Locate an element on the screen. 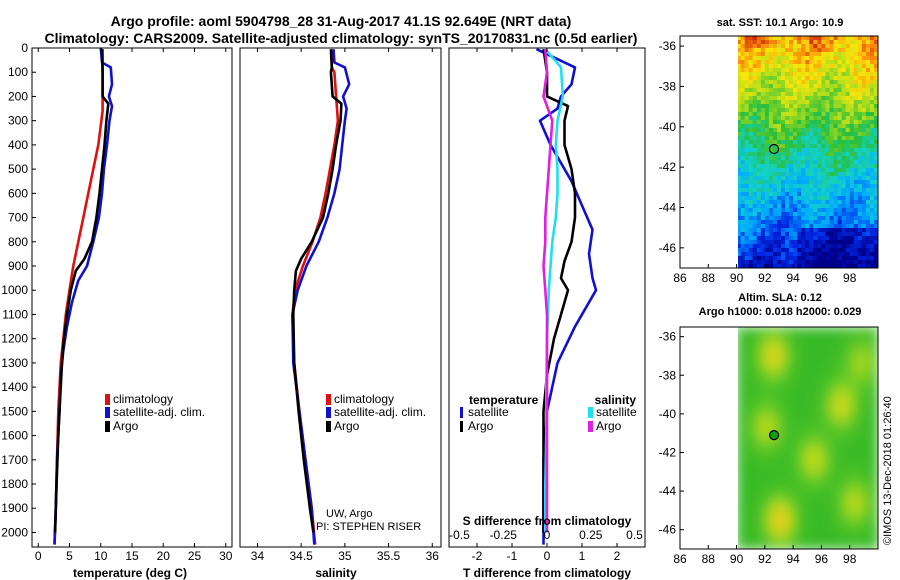  depth-tick-label: 600 is located at coordinates (18, 193).